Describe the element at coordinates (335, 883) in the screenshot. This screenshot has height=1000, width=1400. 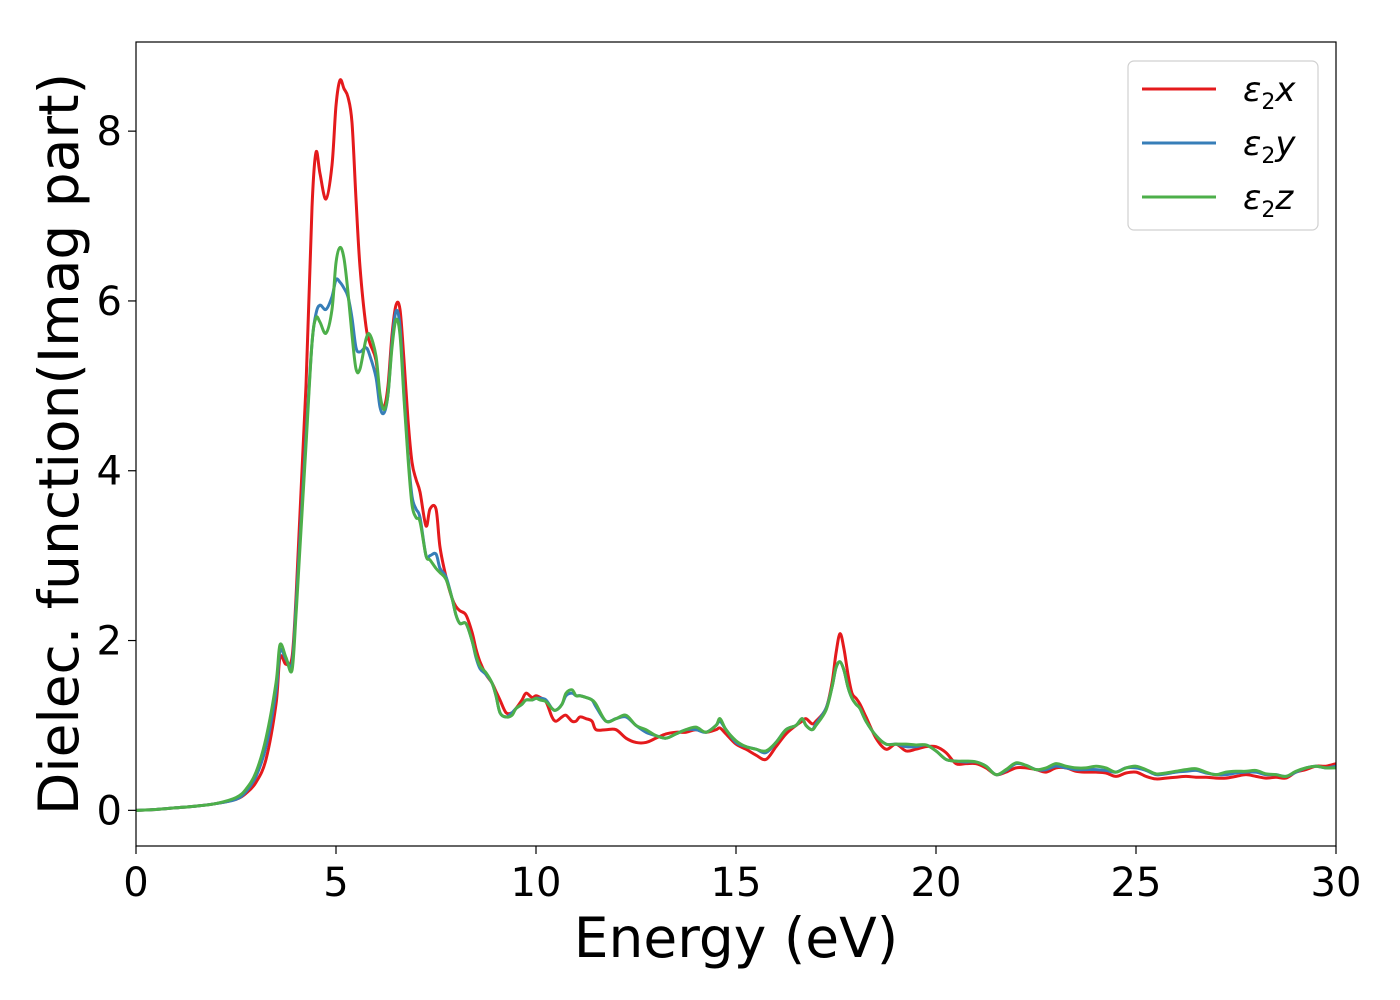
I see `x-tick-label: 5` at that location.